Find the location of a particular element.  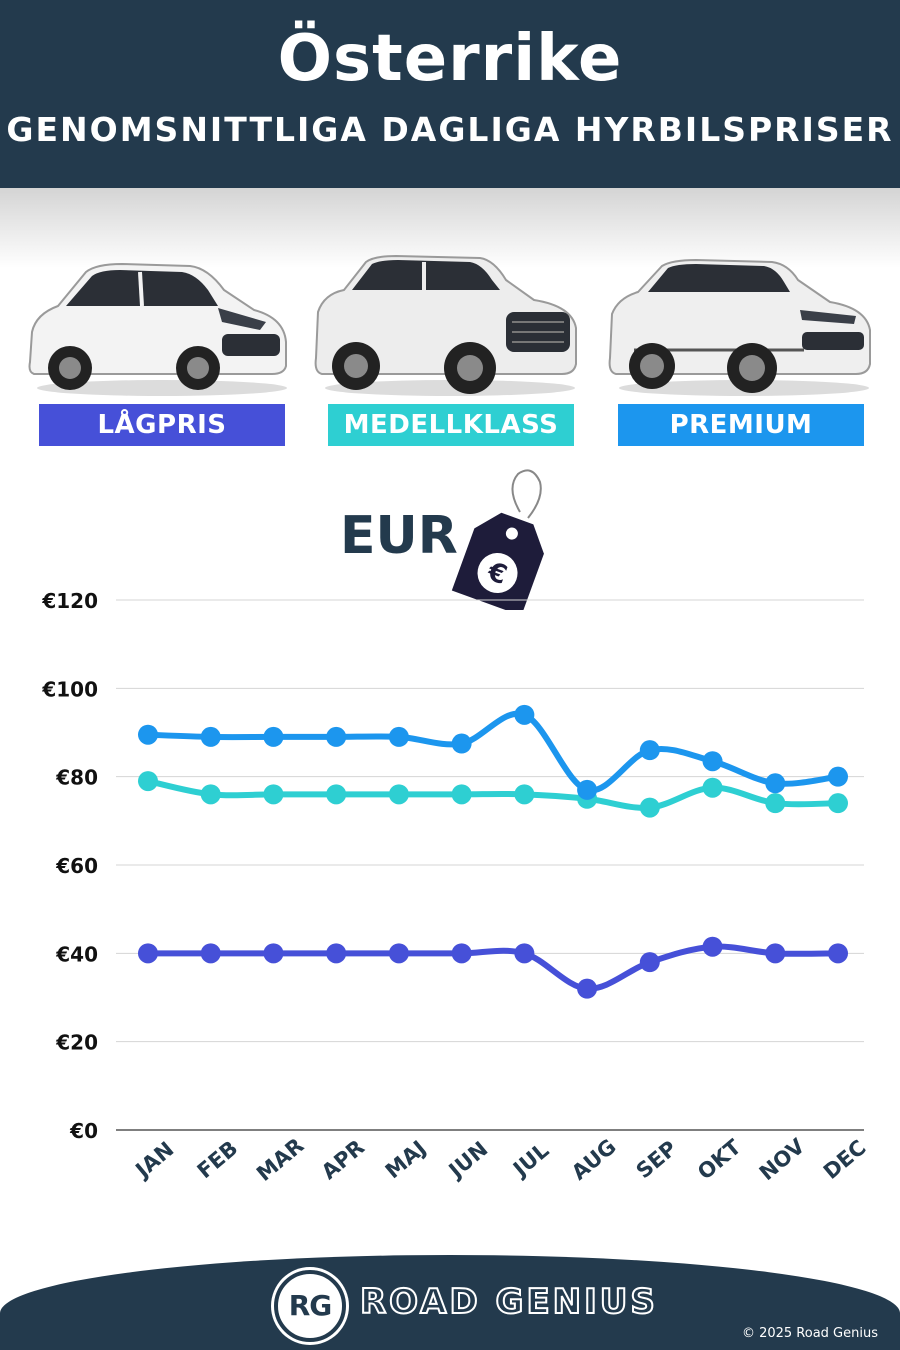

y-tick-label: €0 is located at coordinates (83, 1131).